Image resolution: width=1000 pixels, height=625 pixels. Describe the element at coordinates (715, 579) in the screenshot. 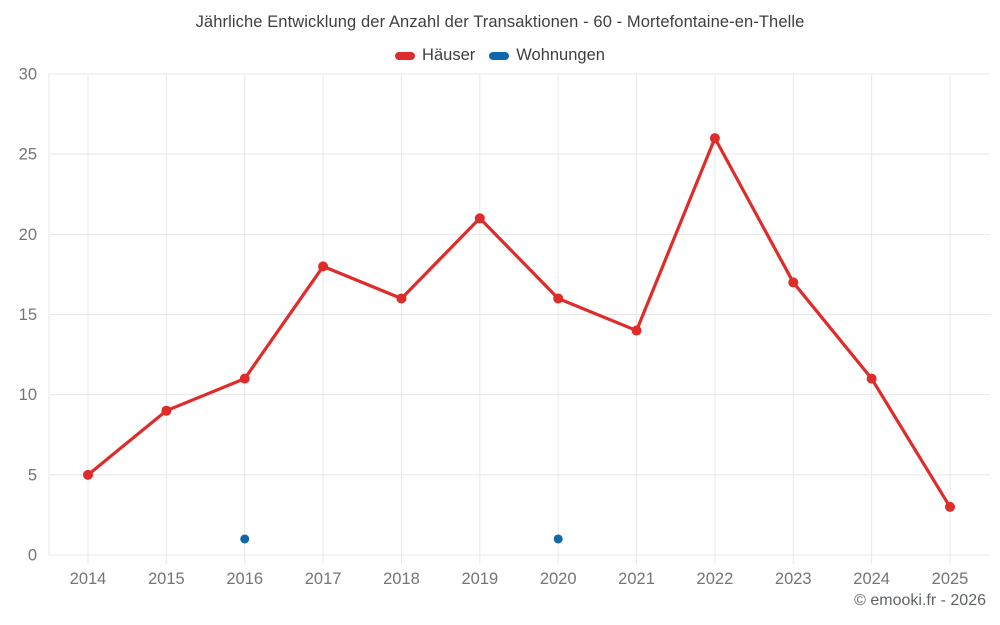

I see `x-axis-tick-label: 2022` at that location.